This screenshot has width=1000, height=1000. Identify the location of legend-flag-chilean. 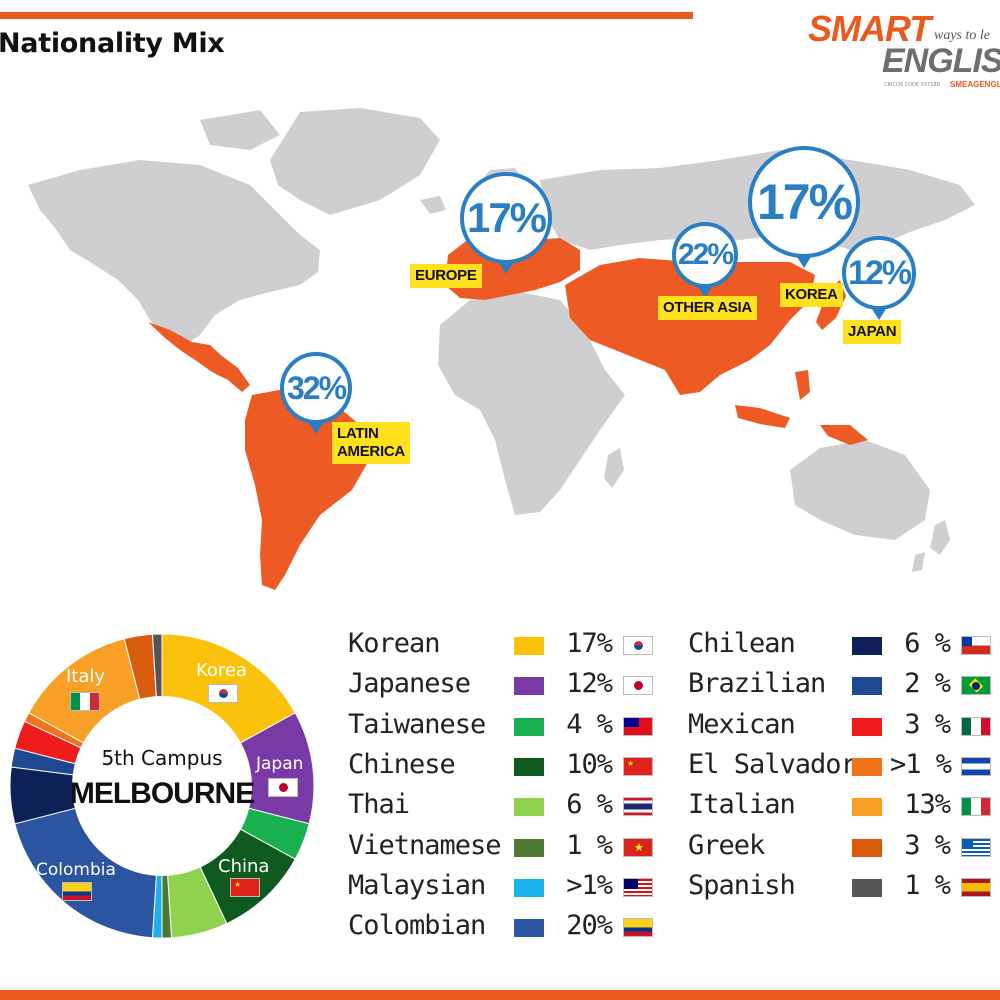
(976, 645).